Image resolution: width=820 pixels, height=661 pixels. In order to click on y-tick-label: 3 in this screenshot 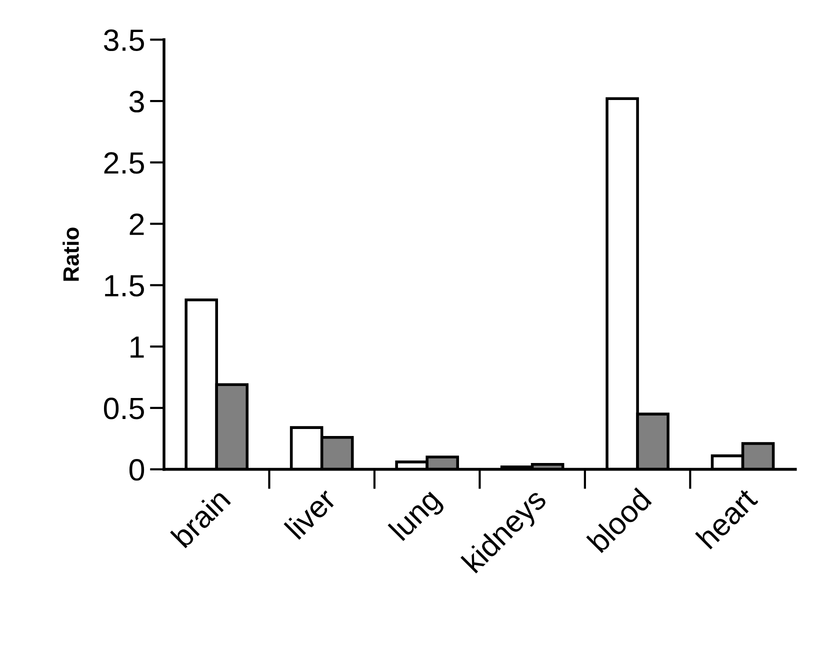, I will do `click(136, 101)`.